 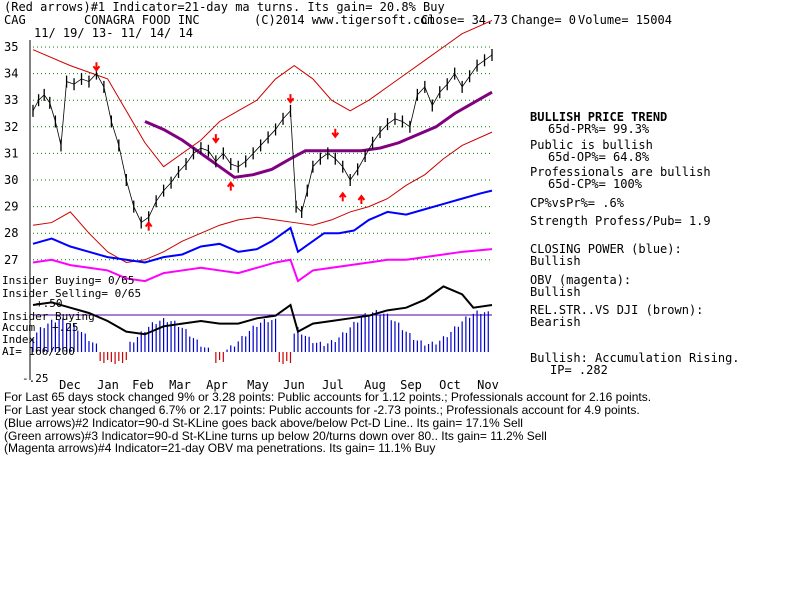 I want to click on copyright: (C)2014 www.tigersoft.com, so click(x=344, y=20).